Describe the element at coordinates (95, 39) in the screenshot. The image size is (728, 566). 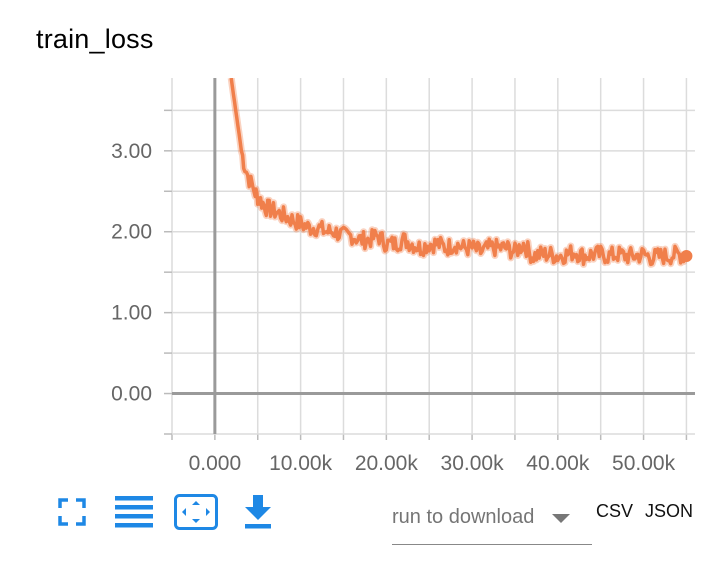
I see `chart-title: train_loss` at that location.